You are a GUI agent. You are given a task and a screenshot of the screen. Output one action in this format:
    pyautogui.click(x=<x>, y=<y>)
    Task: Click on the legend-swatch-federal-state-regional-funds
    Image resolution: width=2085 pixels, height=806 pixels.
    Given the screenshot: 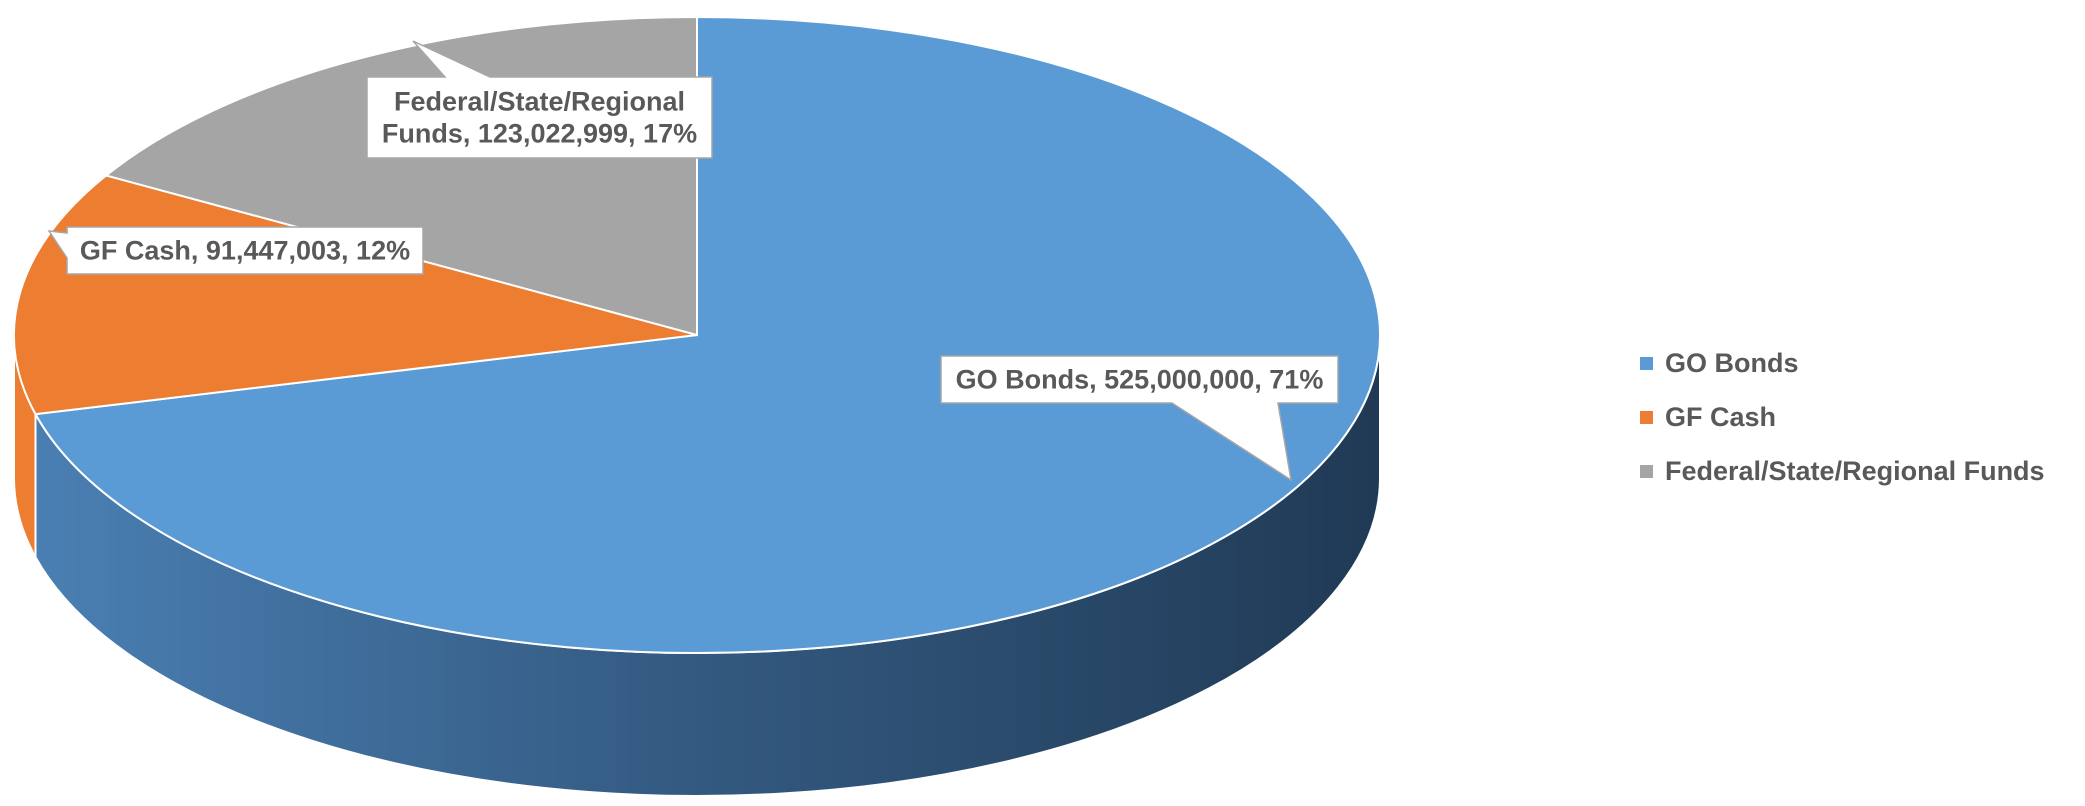 What is the action you would take?
    pyautogui.click(x=1646, y=471)
    